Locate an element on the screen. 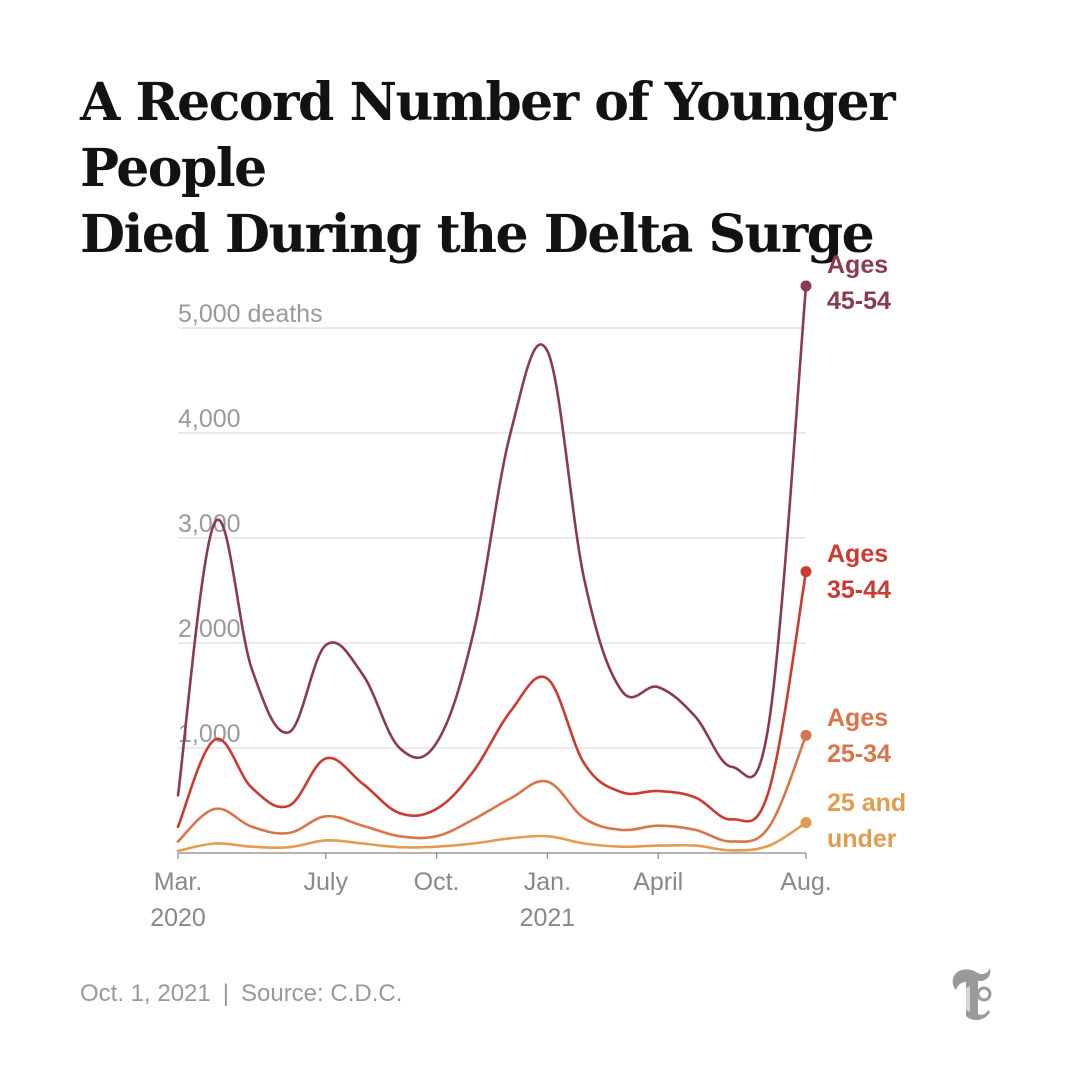 This screenshot has width=1081, height=1081. y-tick-label-3000: 3,000 is located at coordinates (209, 524).